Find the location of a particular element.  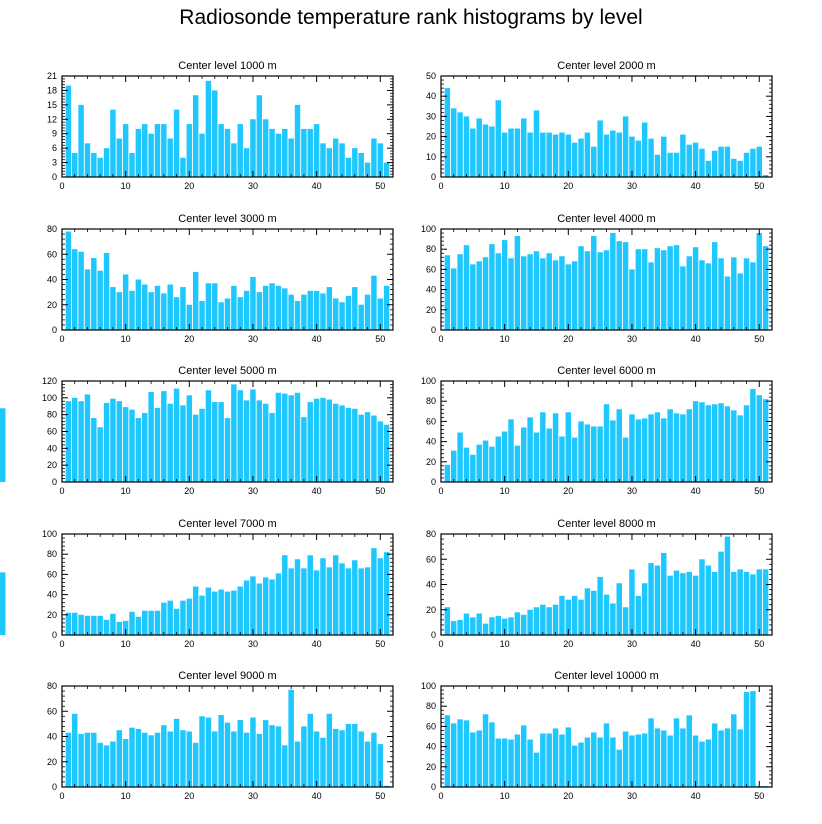

panel-title: Center level 5000 m is located at coordinates (227, 371).